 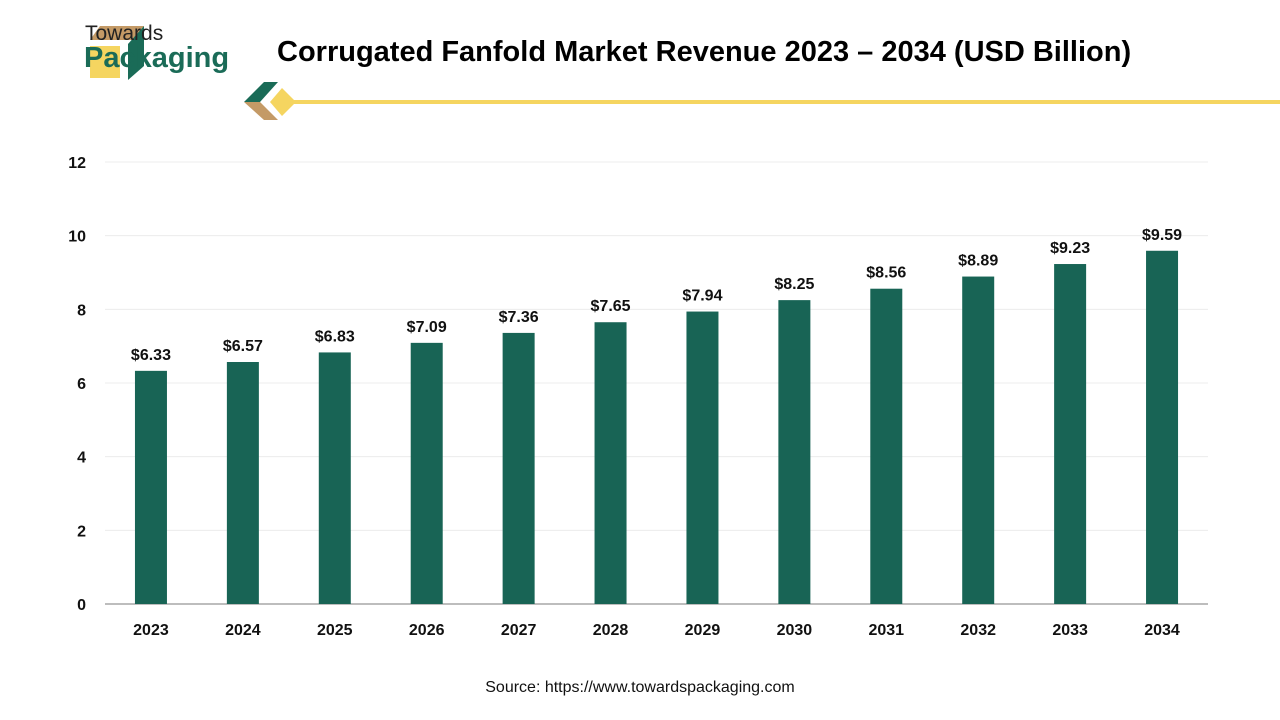 I want to click on data-label: $7.09, so click(x=427, y=327).